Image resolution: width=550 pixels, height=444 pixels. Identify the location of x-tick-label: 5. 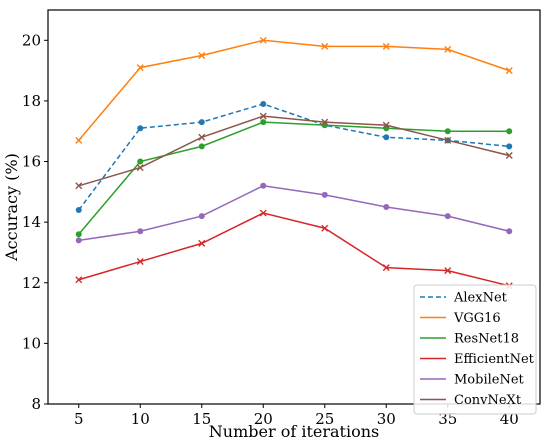
(79, 419).